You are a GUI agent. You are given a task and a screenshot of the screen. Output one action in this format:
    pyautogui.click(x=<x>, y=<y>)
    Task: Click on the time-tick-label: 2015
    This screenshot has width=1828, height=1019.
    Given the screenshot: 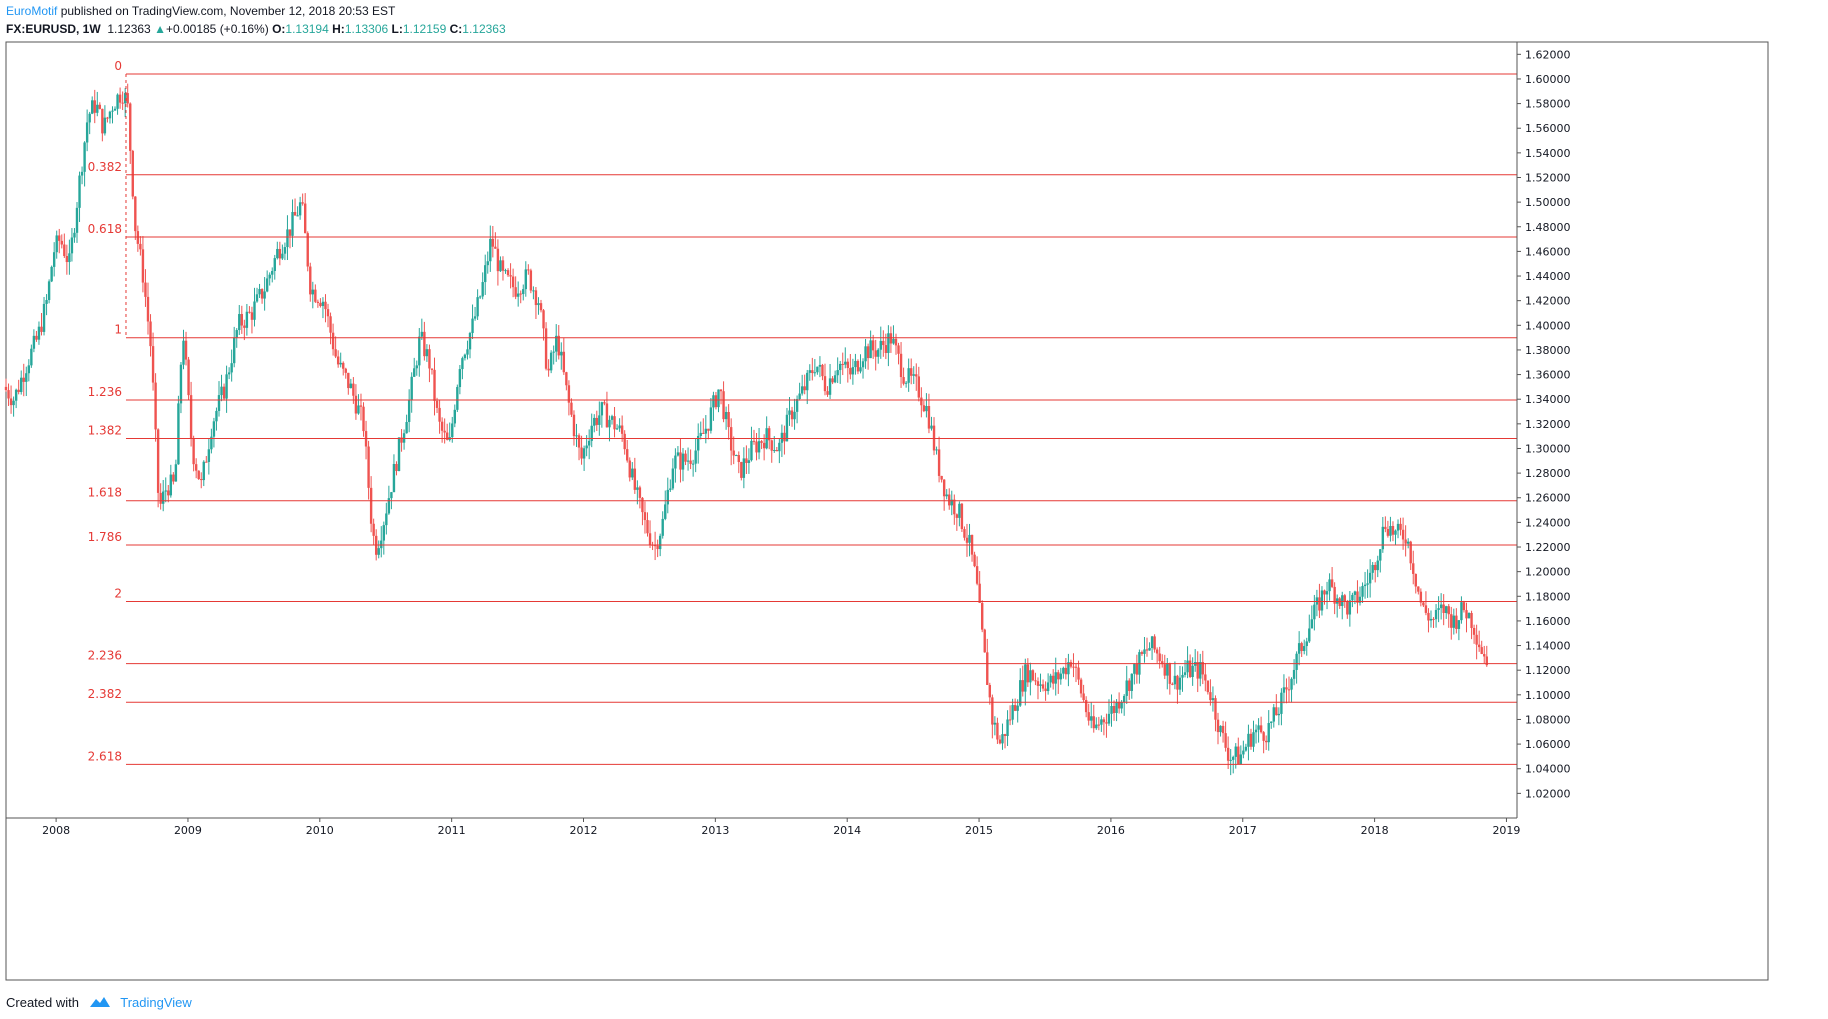 What is the action you would take?
    pyautogui.click(x=979, y=830)
    